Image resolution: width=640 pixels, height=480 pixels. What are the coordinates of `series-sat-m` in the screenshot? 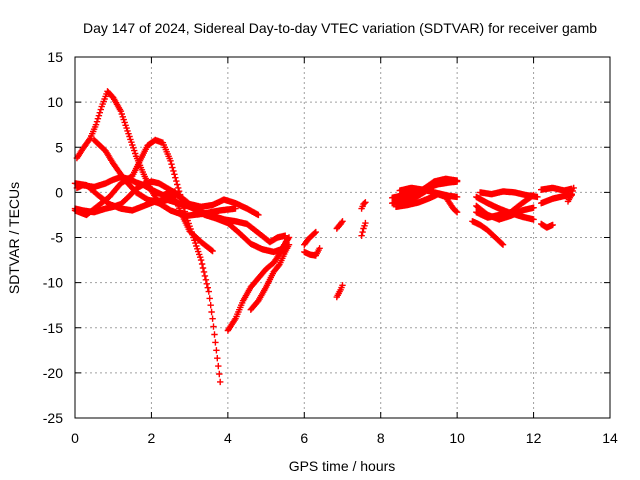 It's located at (363, 229).